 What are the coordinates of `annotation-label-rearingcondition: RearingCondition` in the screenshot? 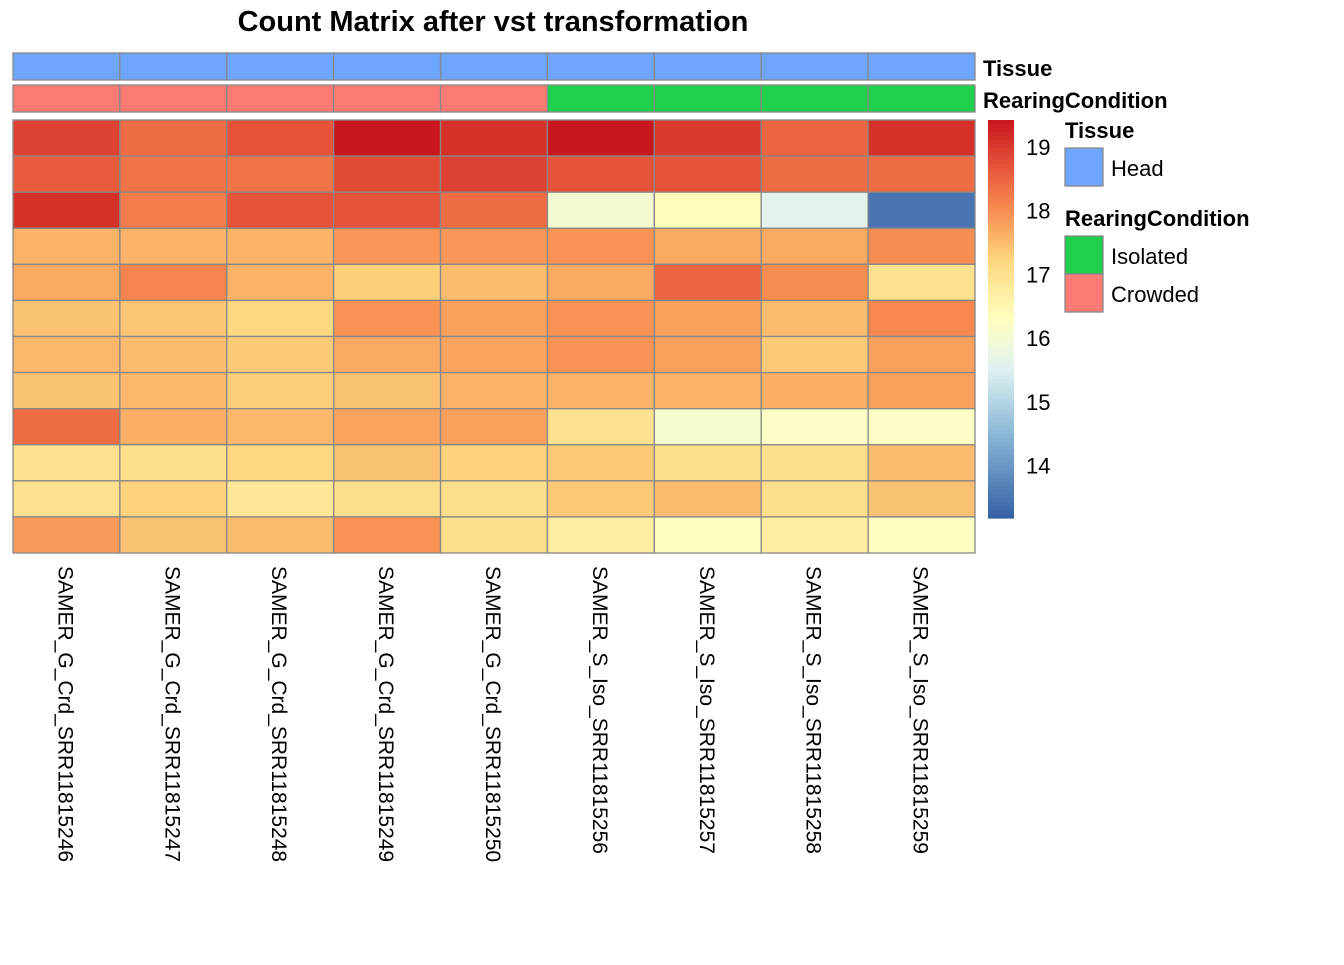 It's located at (1075, 100).